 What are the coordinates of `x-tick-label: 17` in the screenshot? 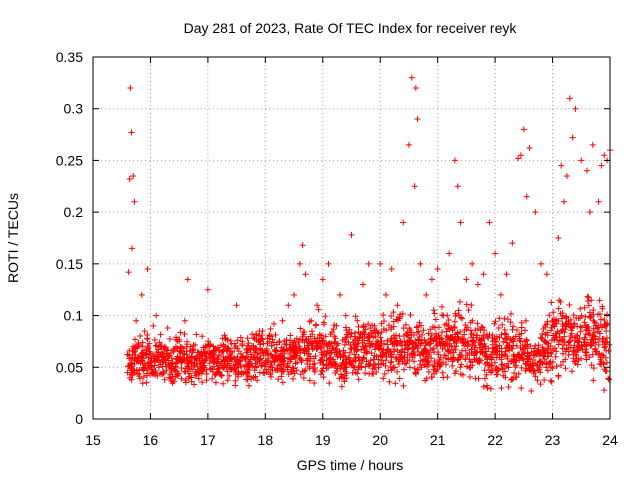 It's located at (208, 440).